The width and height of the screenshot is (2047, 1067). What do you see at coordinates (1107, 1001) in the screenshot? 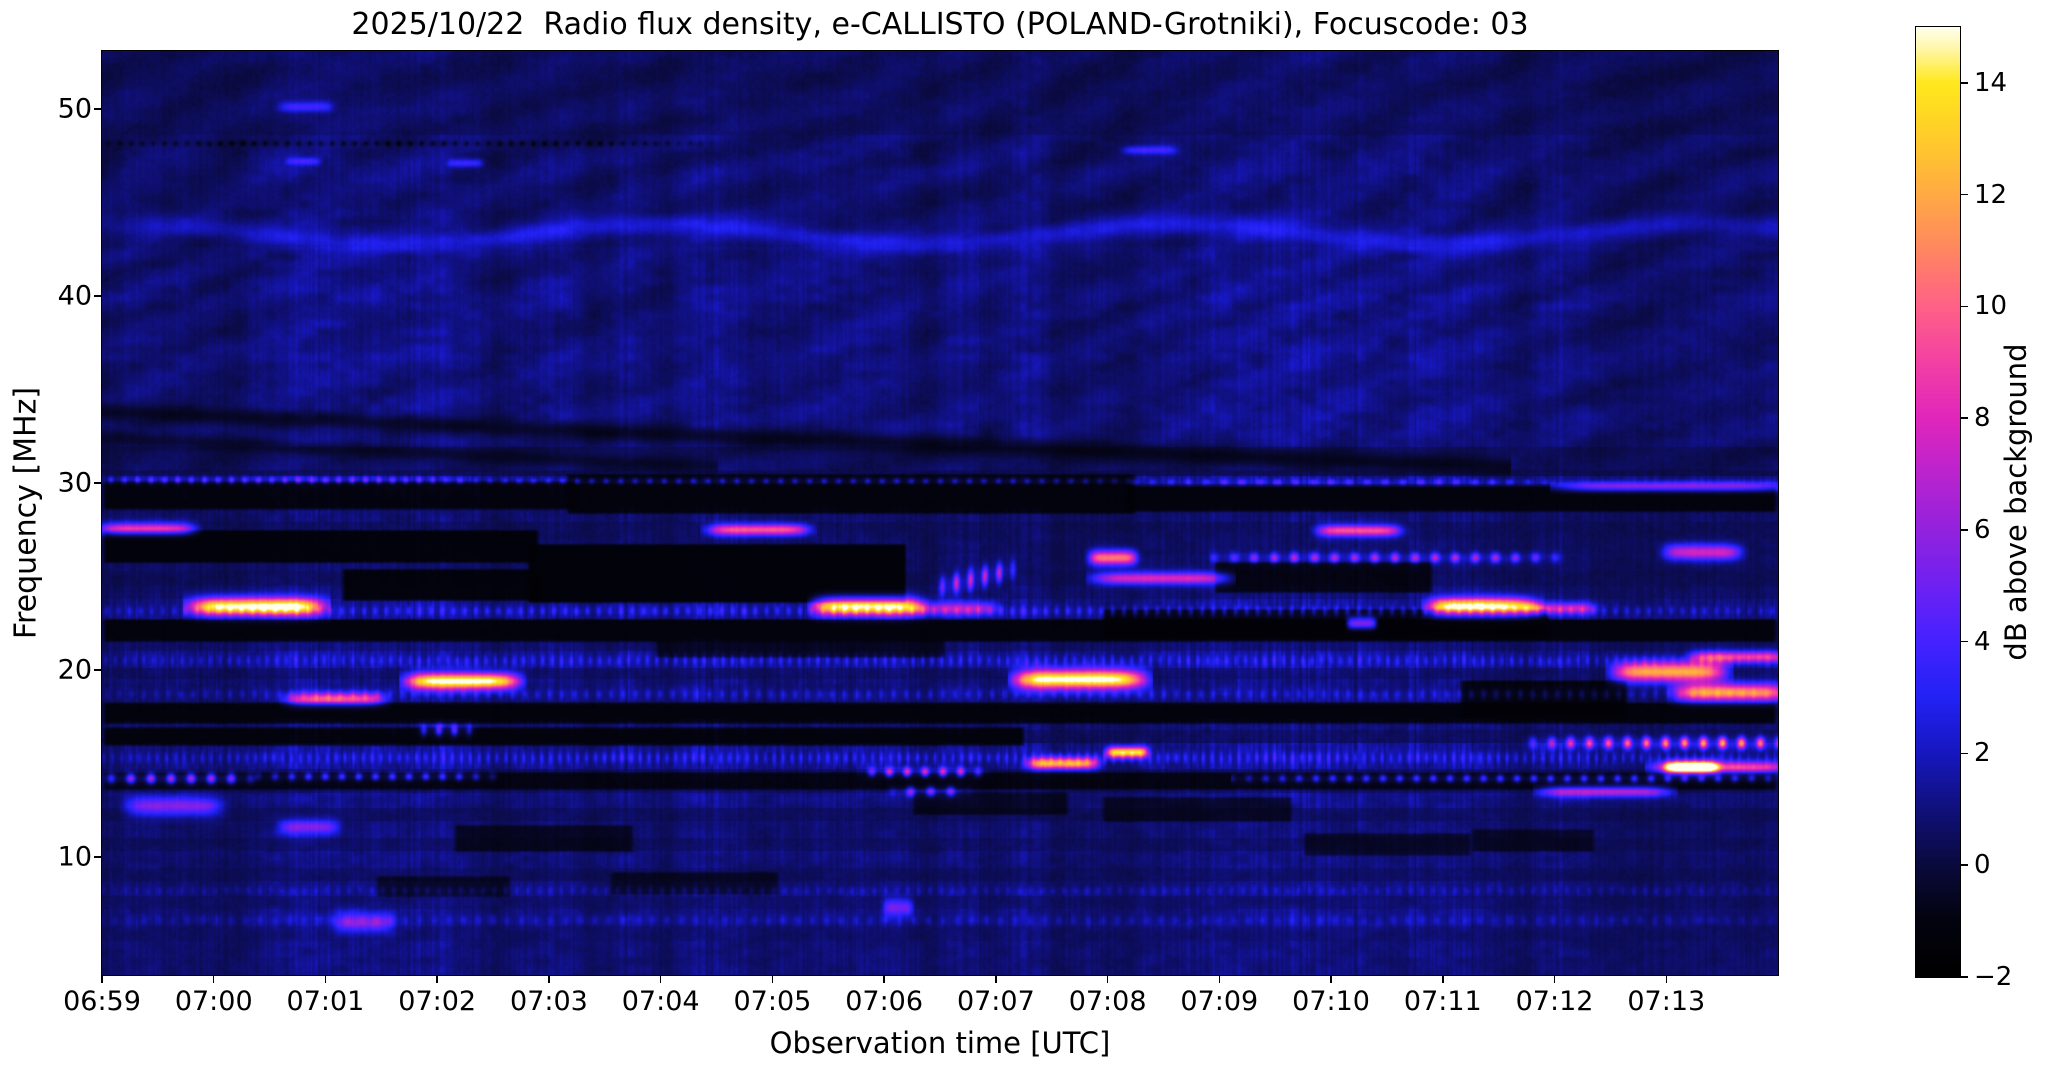
I see `x-tick-label: 07:08` at bounding box center [1107, 1001].